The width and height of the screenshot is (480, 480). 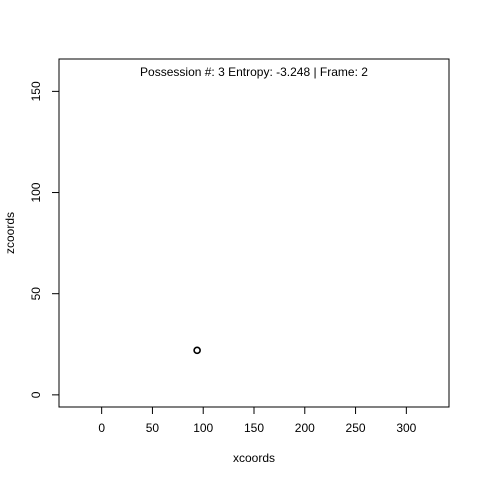 What do you see at coordinates (36, 294) in the screenshot?
I see `y-tick-label: 50` at bounding box center [36, 294].